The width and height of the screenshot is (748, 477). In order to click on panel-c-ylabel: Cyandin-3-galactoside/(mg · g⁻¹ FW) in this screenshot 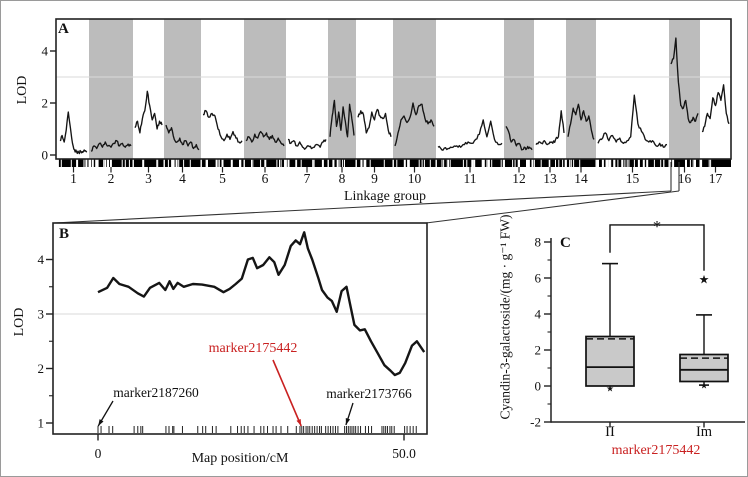, I will do `click(505, 317)`.